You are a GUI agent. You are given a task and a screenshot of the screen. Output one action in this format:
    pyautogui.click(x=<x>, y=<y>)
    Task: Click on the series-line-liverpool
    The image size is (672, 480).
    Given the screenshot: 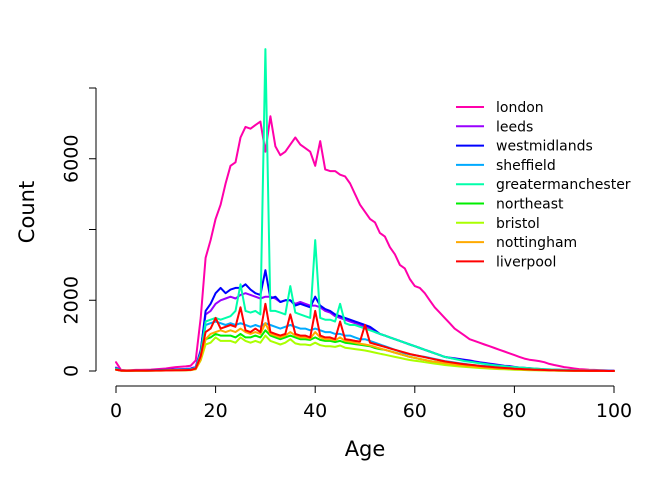 What is the action you would take?
    pyautogui.click(x=365, y=337)
    